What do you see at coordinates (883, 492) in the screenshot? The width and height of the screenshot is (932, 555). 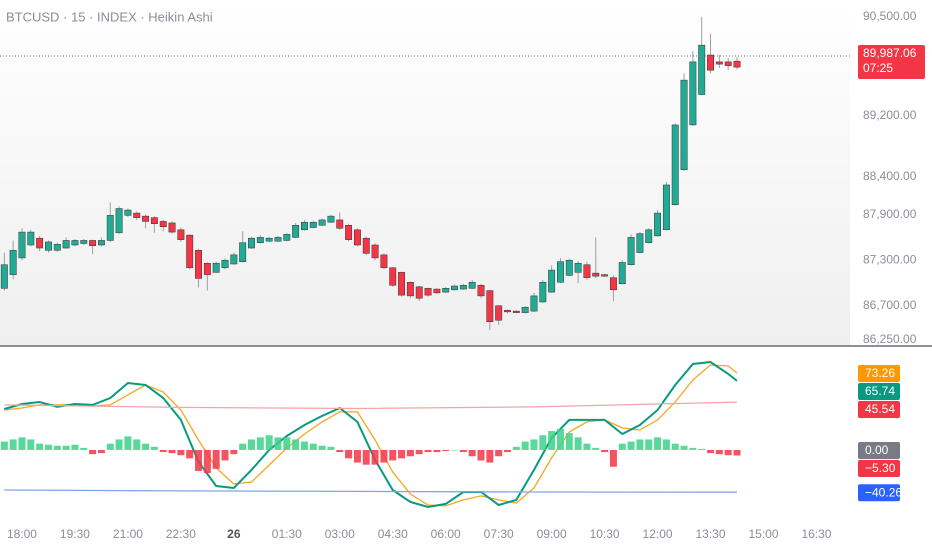 I see `value-label: −40.26` at bounding box center [883, 492].